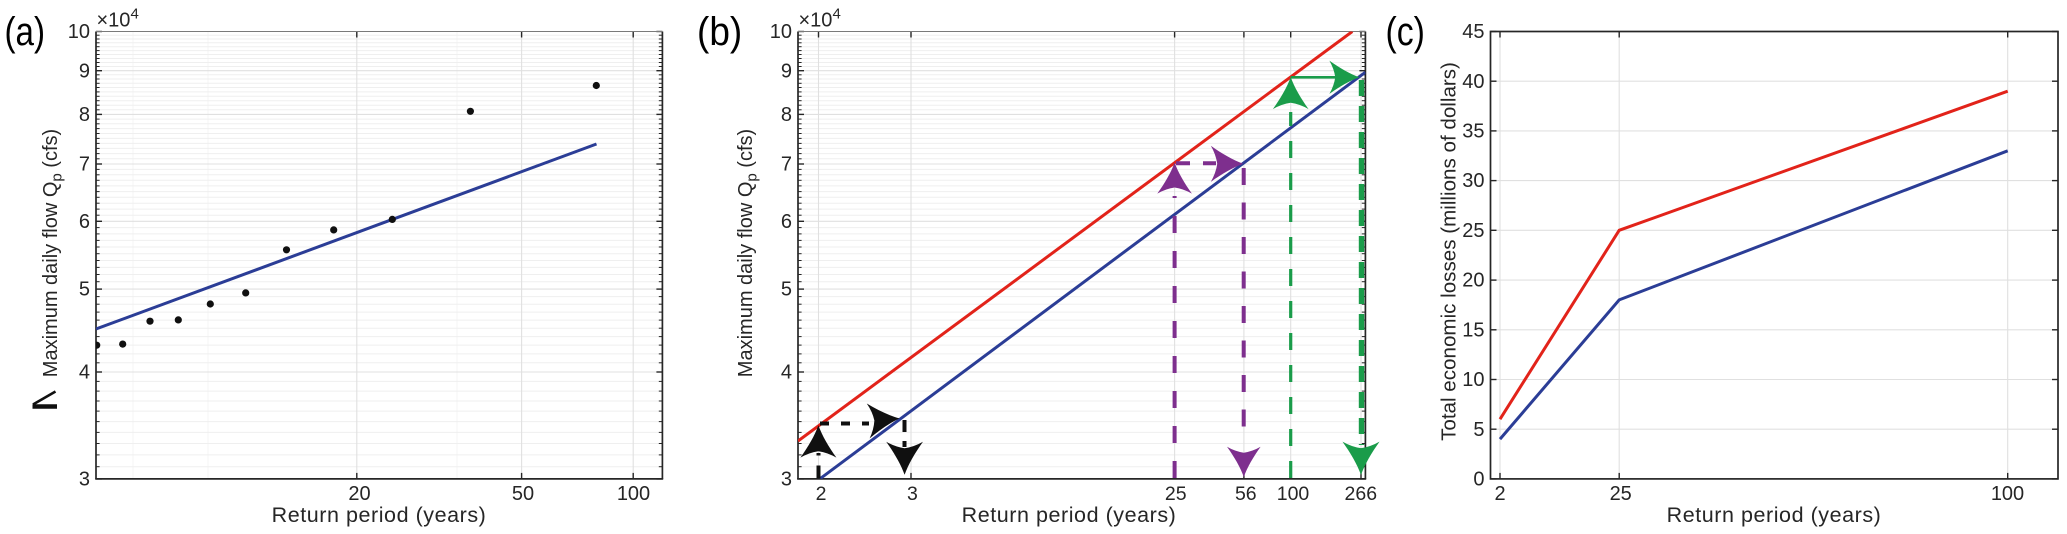 The width and height of the screenshot is (2067, 534). What do you see at coordinates (1246, 494) in the screenshot?
I see `svg-text: 56` at bounding box center [1246, 494].